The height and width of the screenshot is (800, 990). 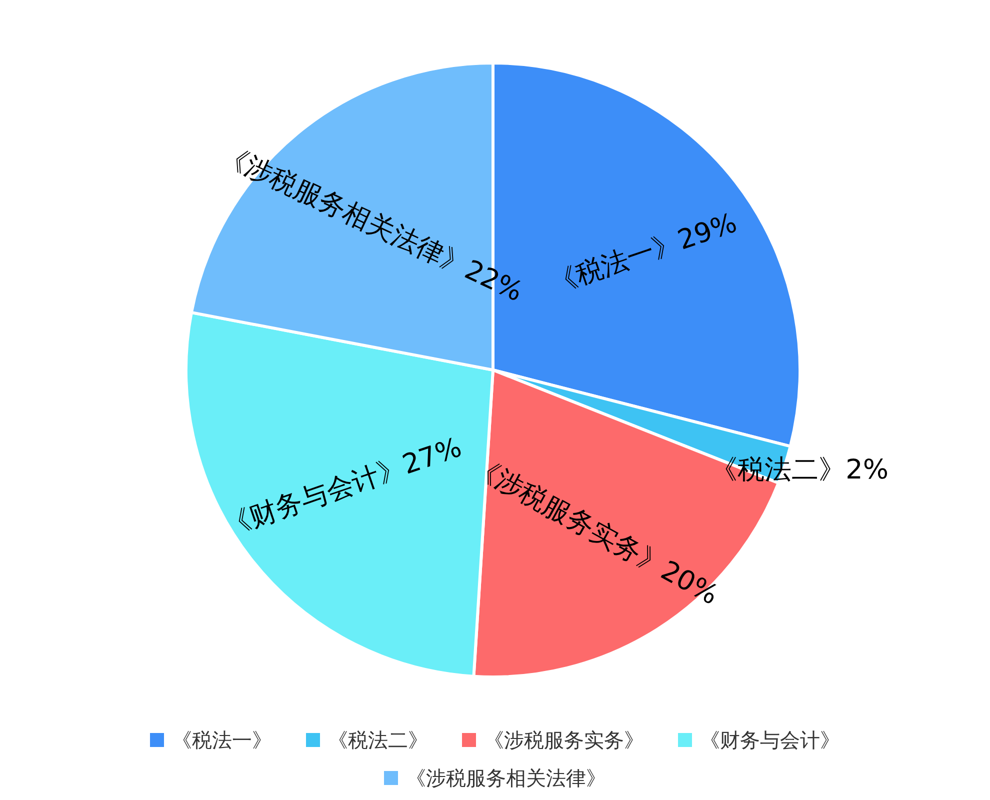 I want to click on legend-label: 《涉税服务相关法律》, so click(x=506, y=778).